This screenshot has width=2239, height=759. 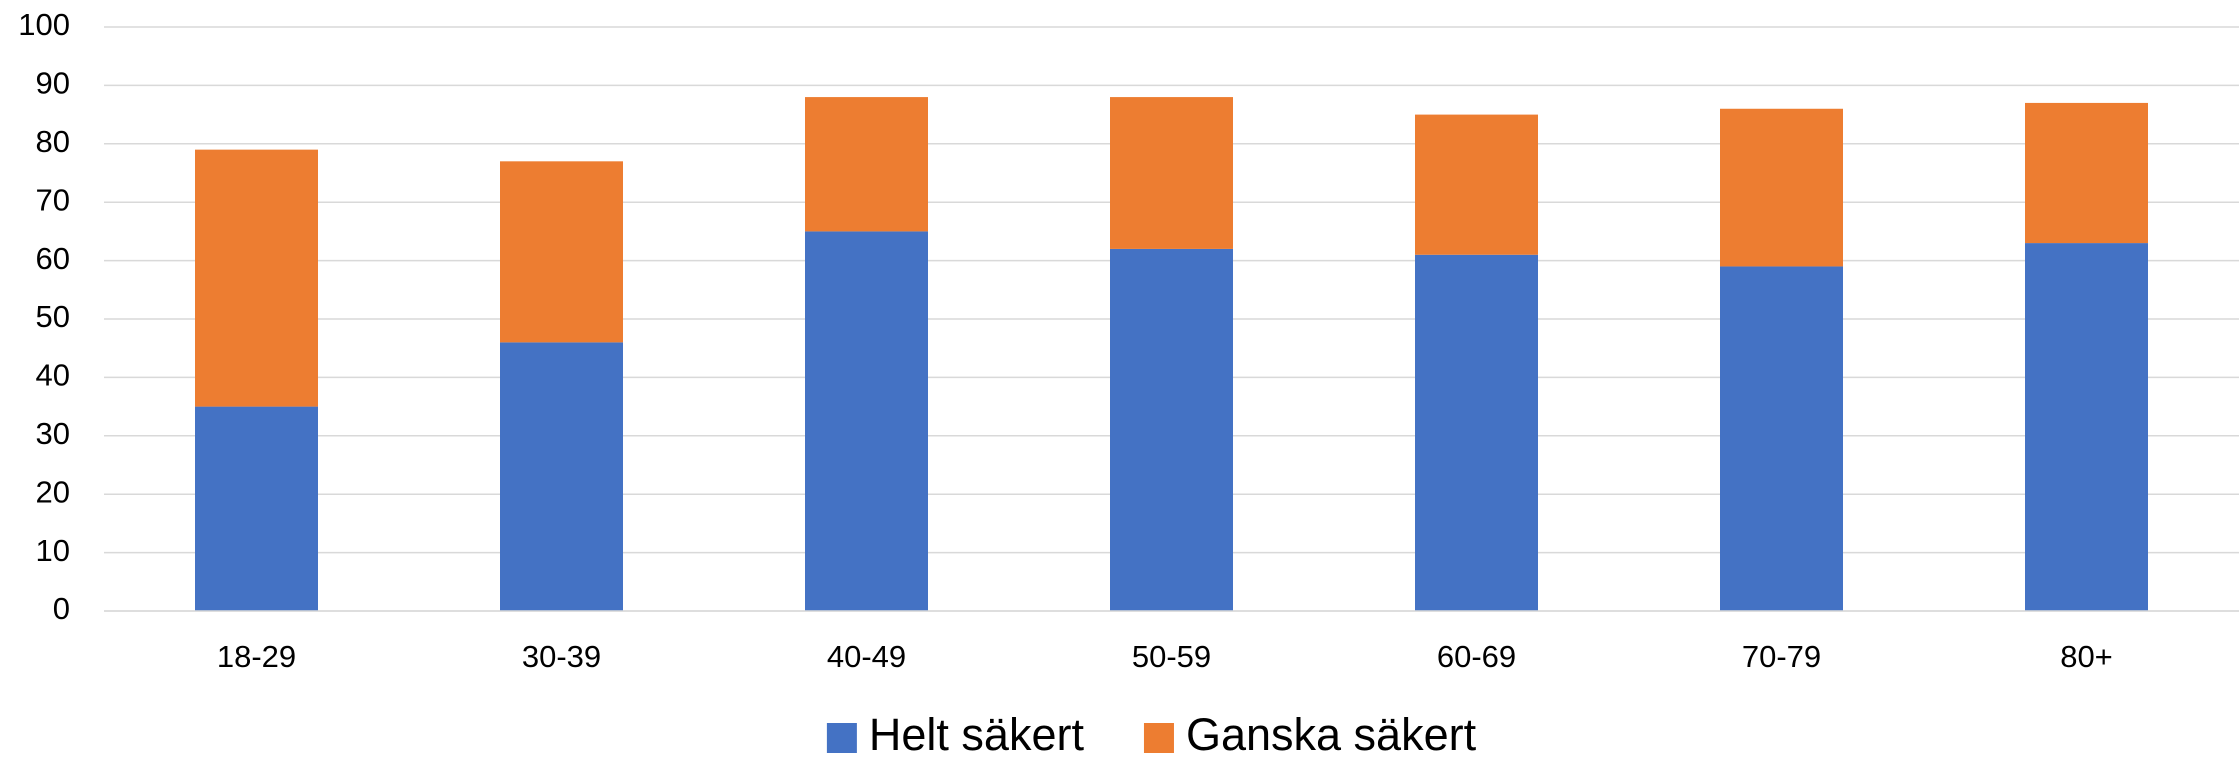 I want to click on x-tick-label: 70-79, so click(x=1781, y=656).